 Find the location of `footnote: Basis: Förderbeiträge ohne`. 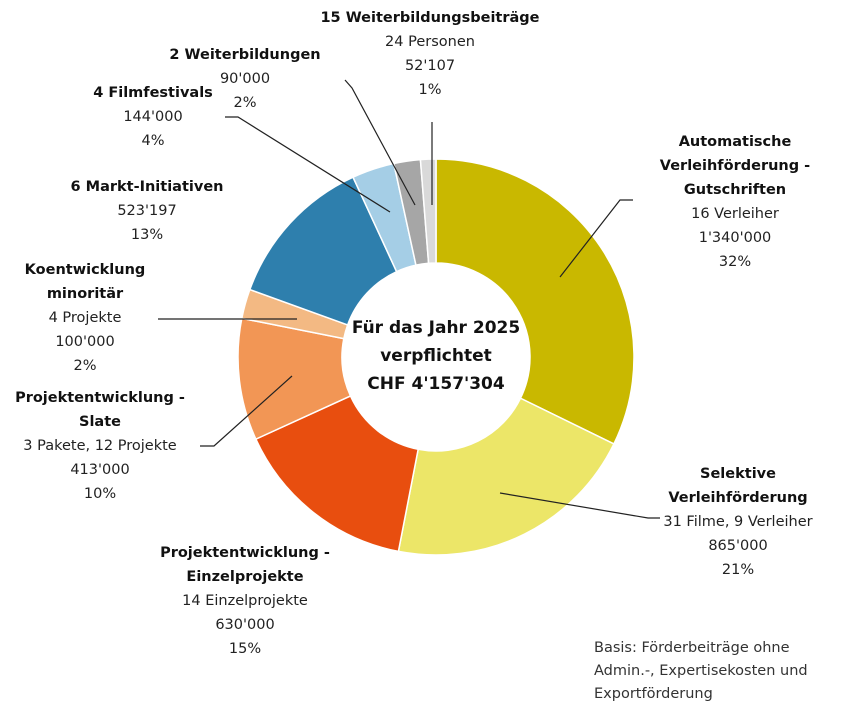

footnote: Basis: Förderbeiträge ohne is located at coordinates (692, 648).